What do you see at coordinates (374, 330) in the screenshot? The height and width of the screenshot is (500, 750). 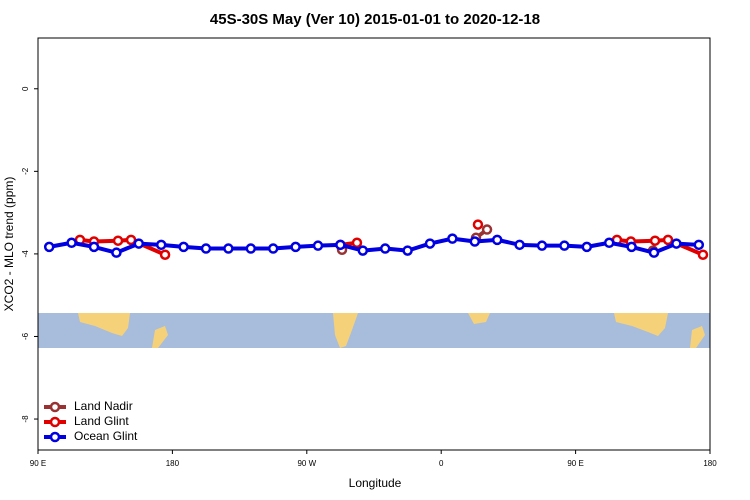 I see `map-band` at bounding box center [374, 330].